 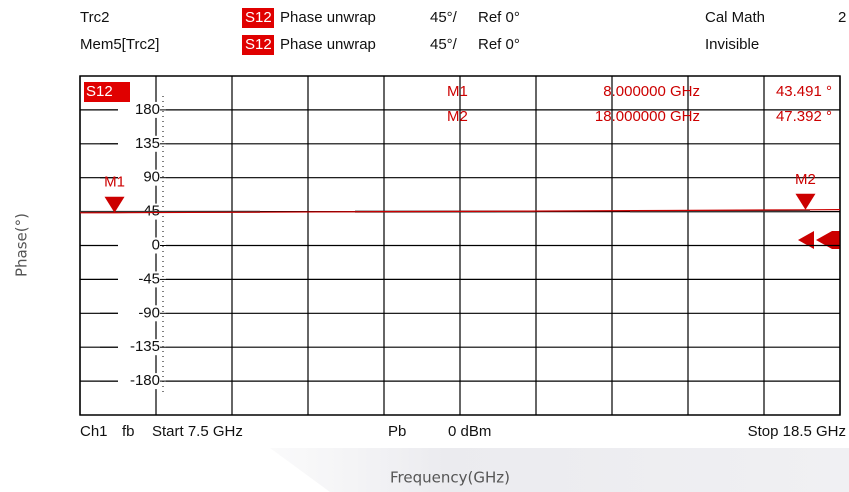 What do you see at coordinates (559, 470) in the screenshot?
I see `footer-band` at bounding box center [559, 470].